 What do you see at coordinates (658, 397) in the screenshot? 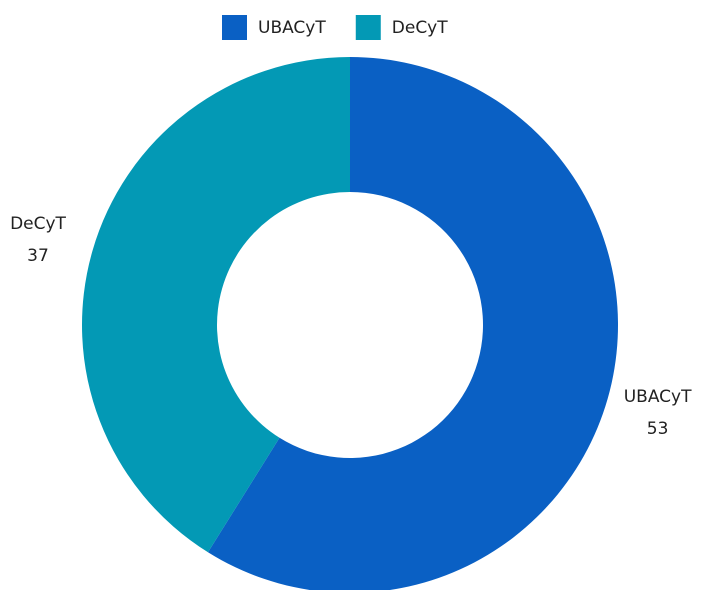
I see `slice-label: UBACyT` at bounding box center [658, 397].